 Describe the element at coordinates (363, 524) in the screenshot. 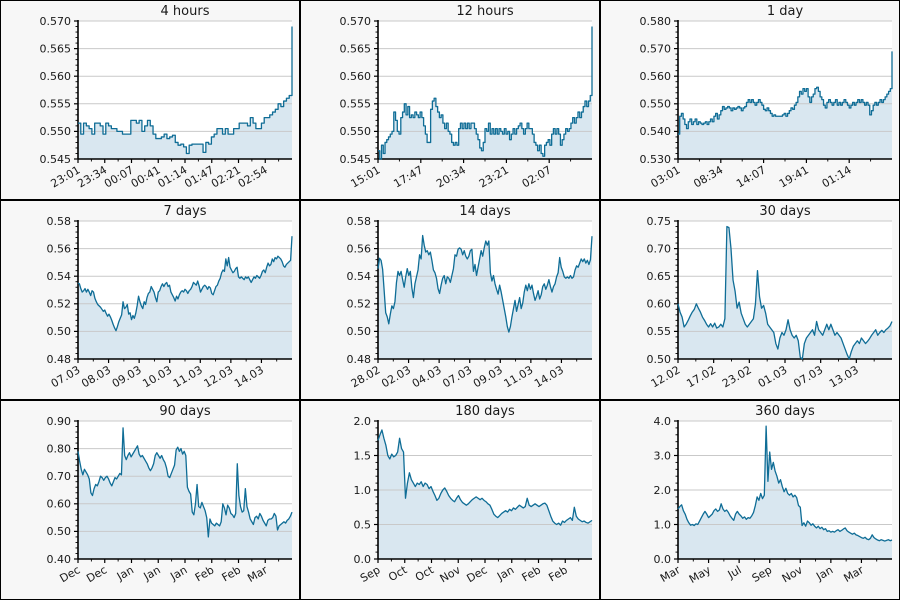

I see `y-tick-label: 0.5` at that location.